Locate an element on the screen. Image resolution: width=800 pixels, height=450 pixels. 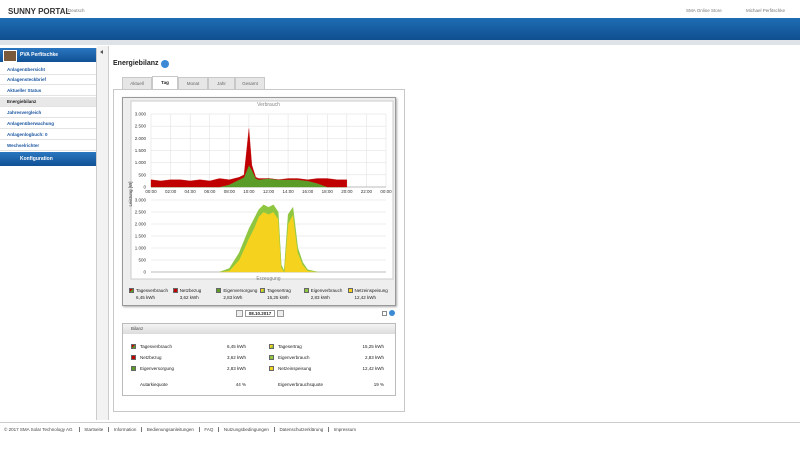
subheader-band is located at coordinates (400, 42).